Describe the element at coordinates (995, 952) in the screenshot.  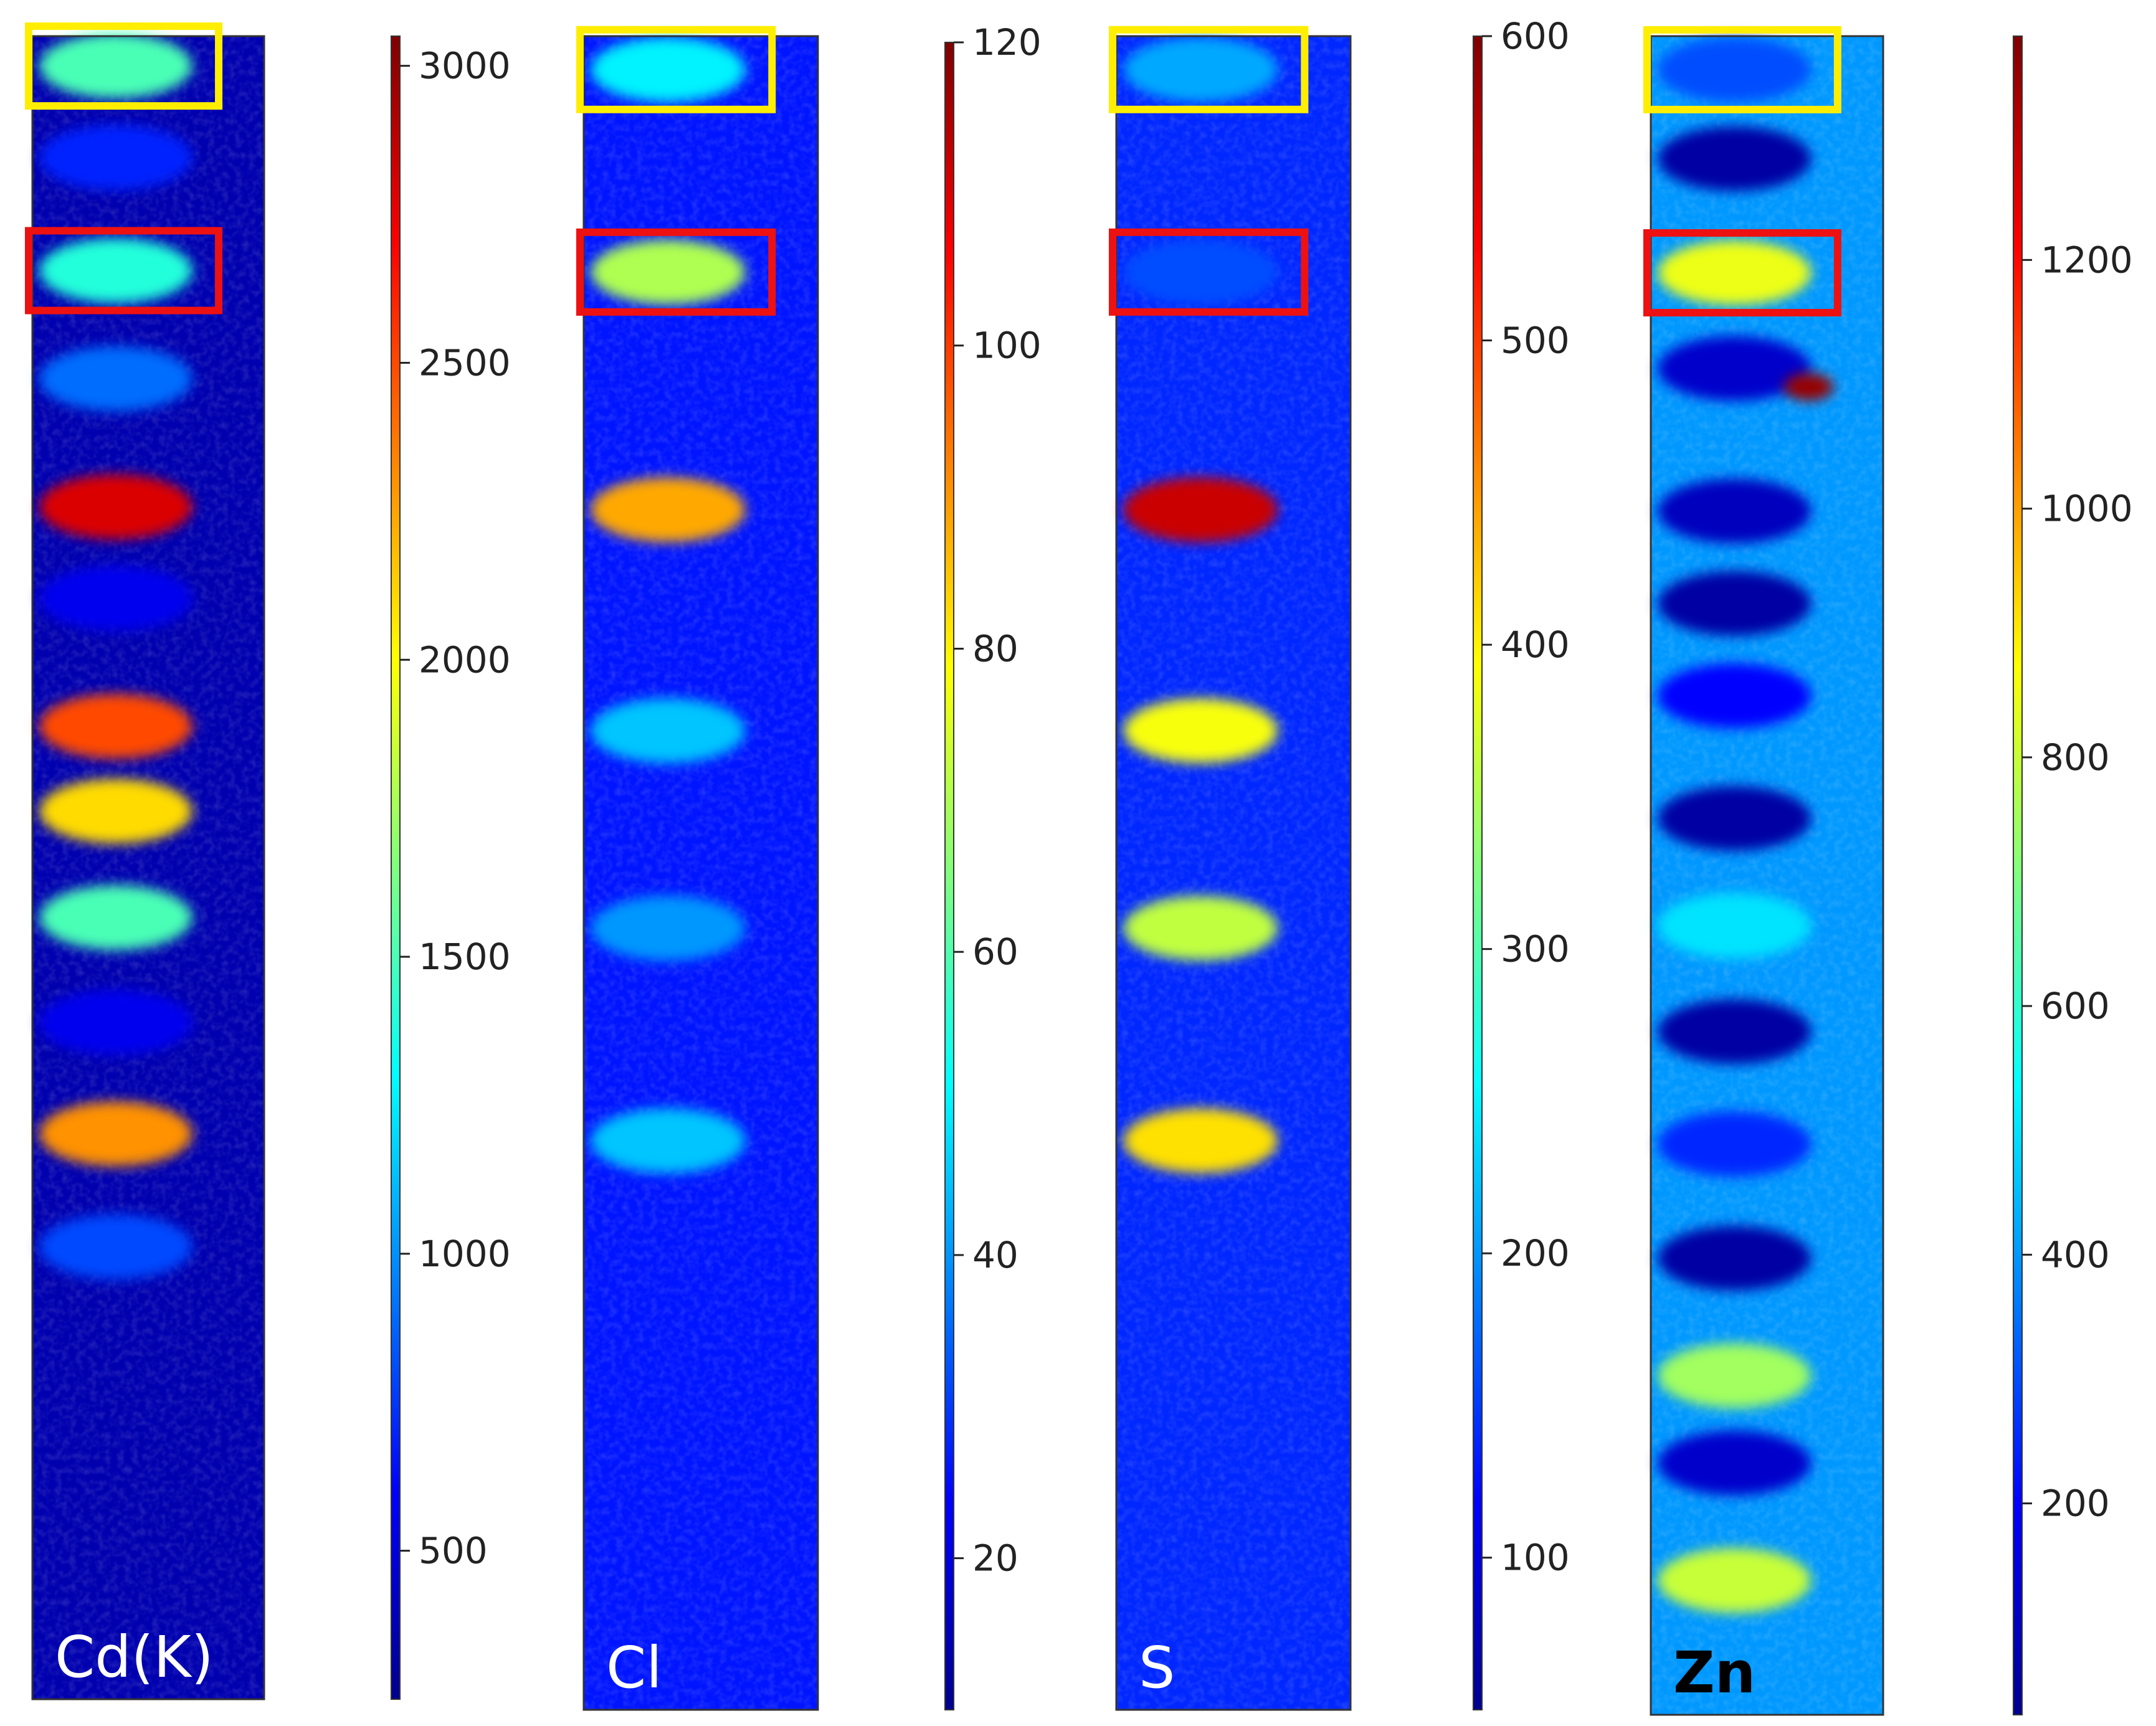
I see `colorbar-tick-label: 60` at that location.